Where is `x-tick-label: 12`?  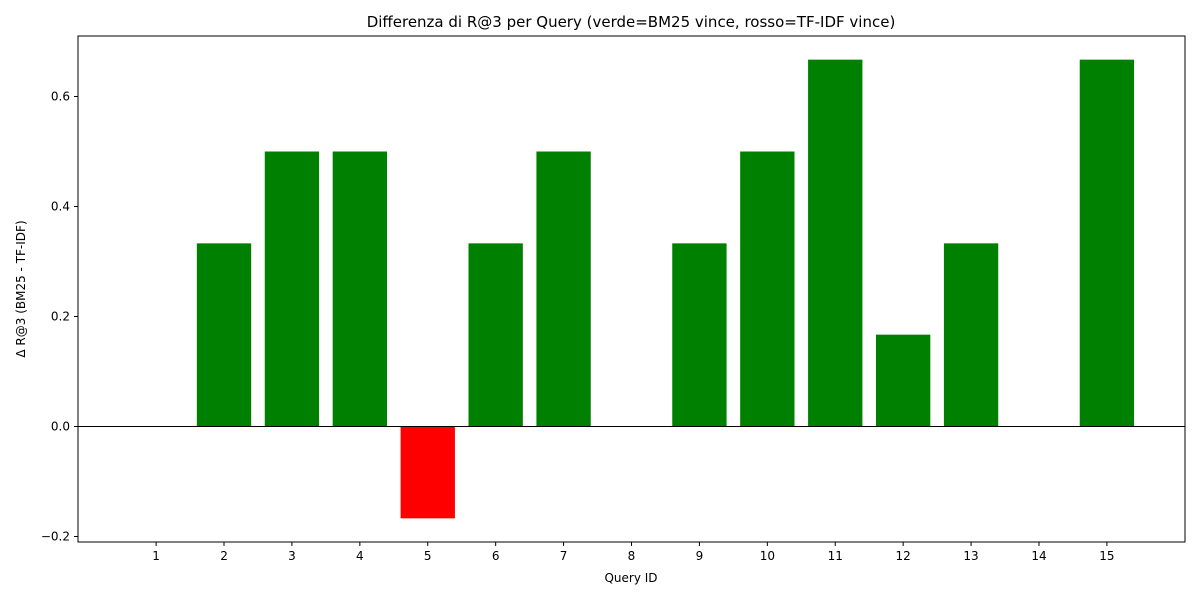
x-tick-label: 12 is located at coordinates (903, 556).